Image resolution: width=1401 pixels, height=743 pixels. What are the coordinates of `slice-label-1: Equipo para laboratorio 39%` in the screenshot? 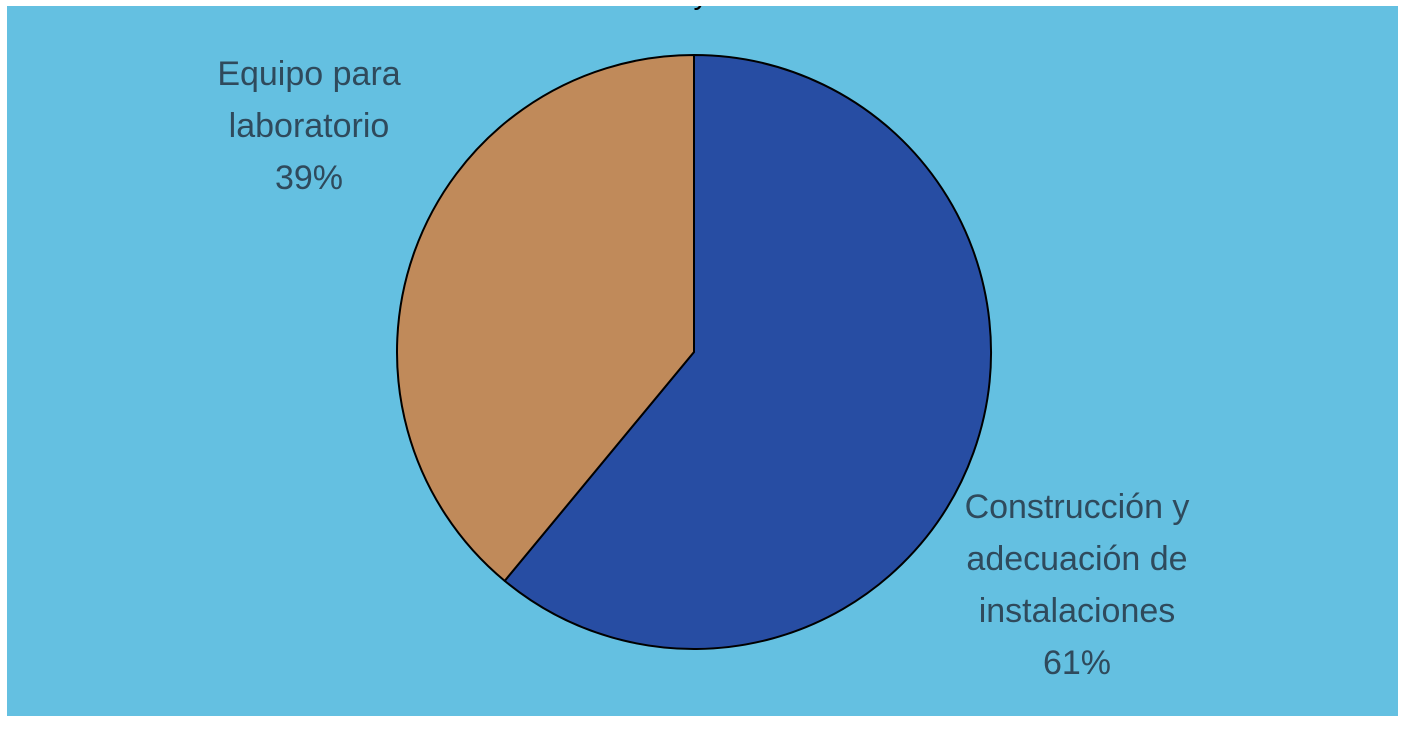 It's located at (308, 126).